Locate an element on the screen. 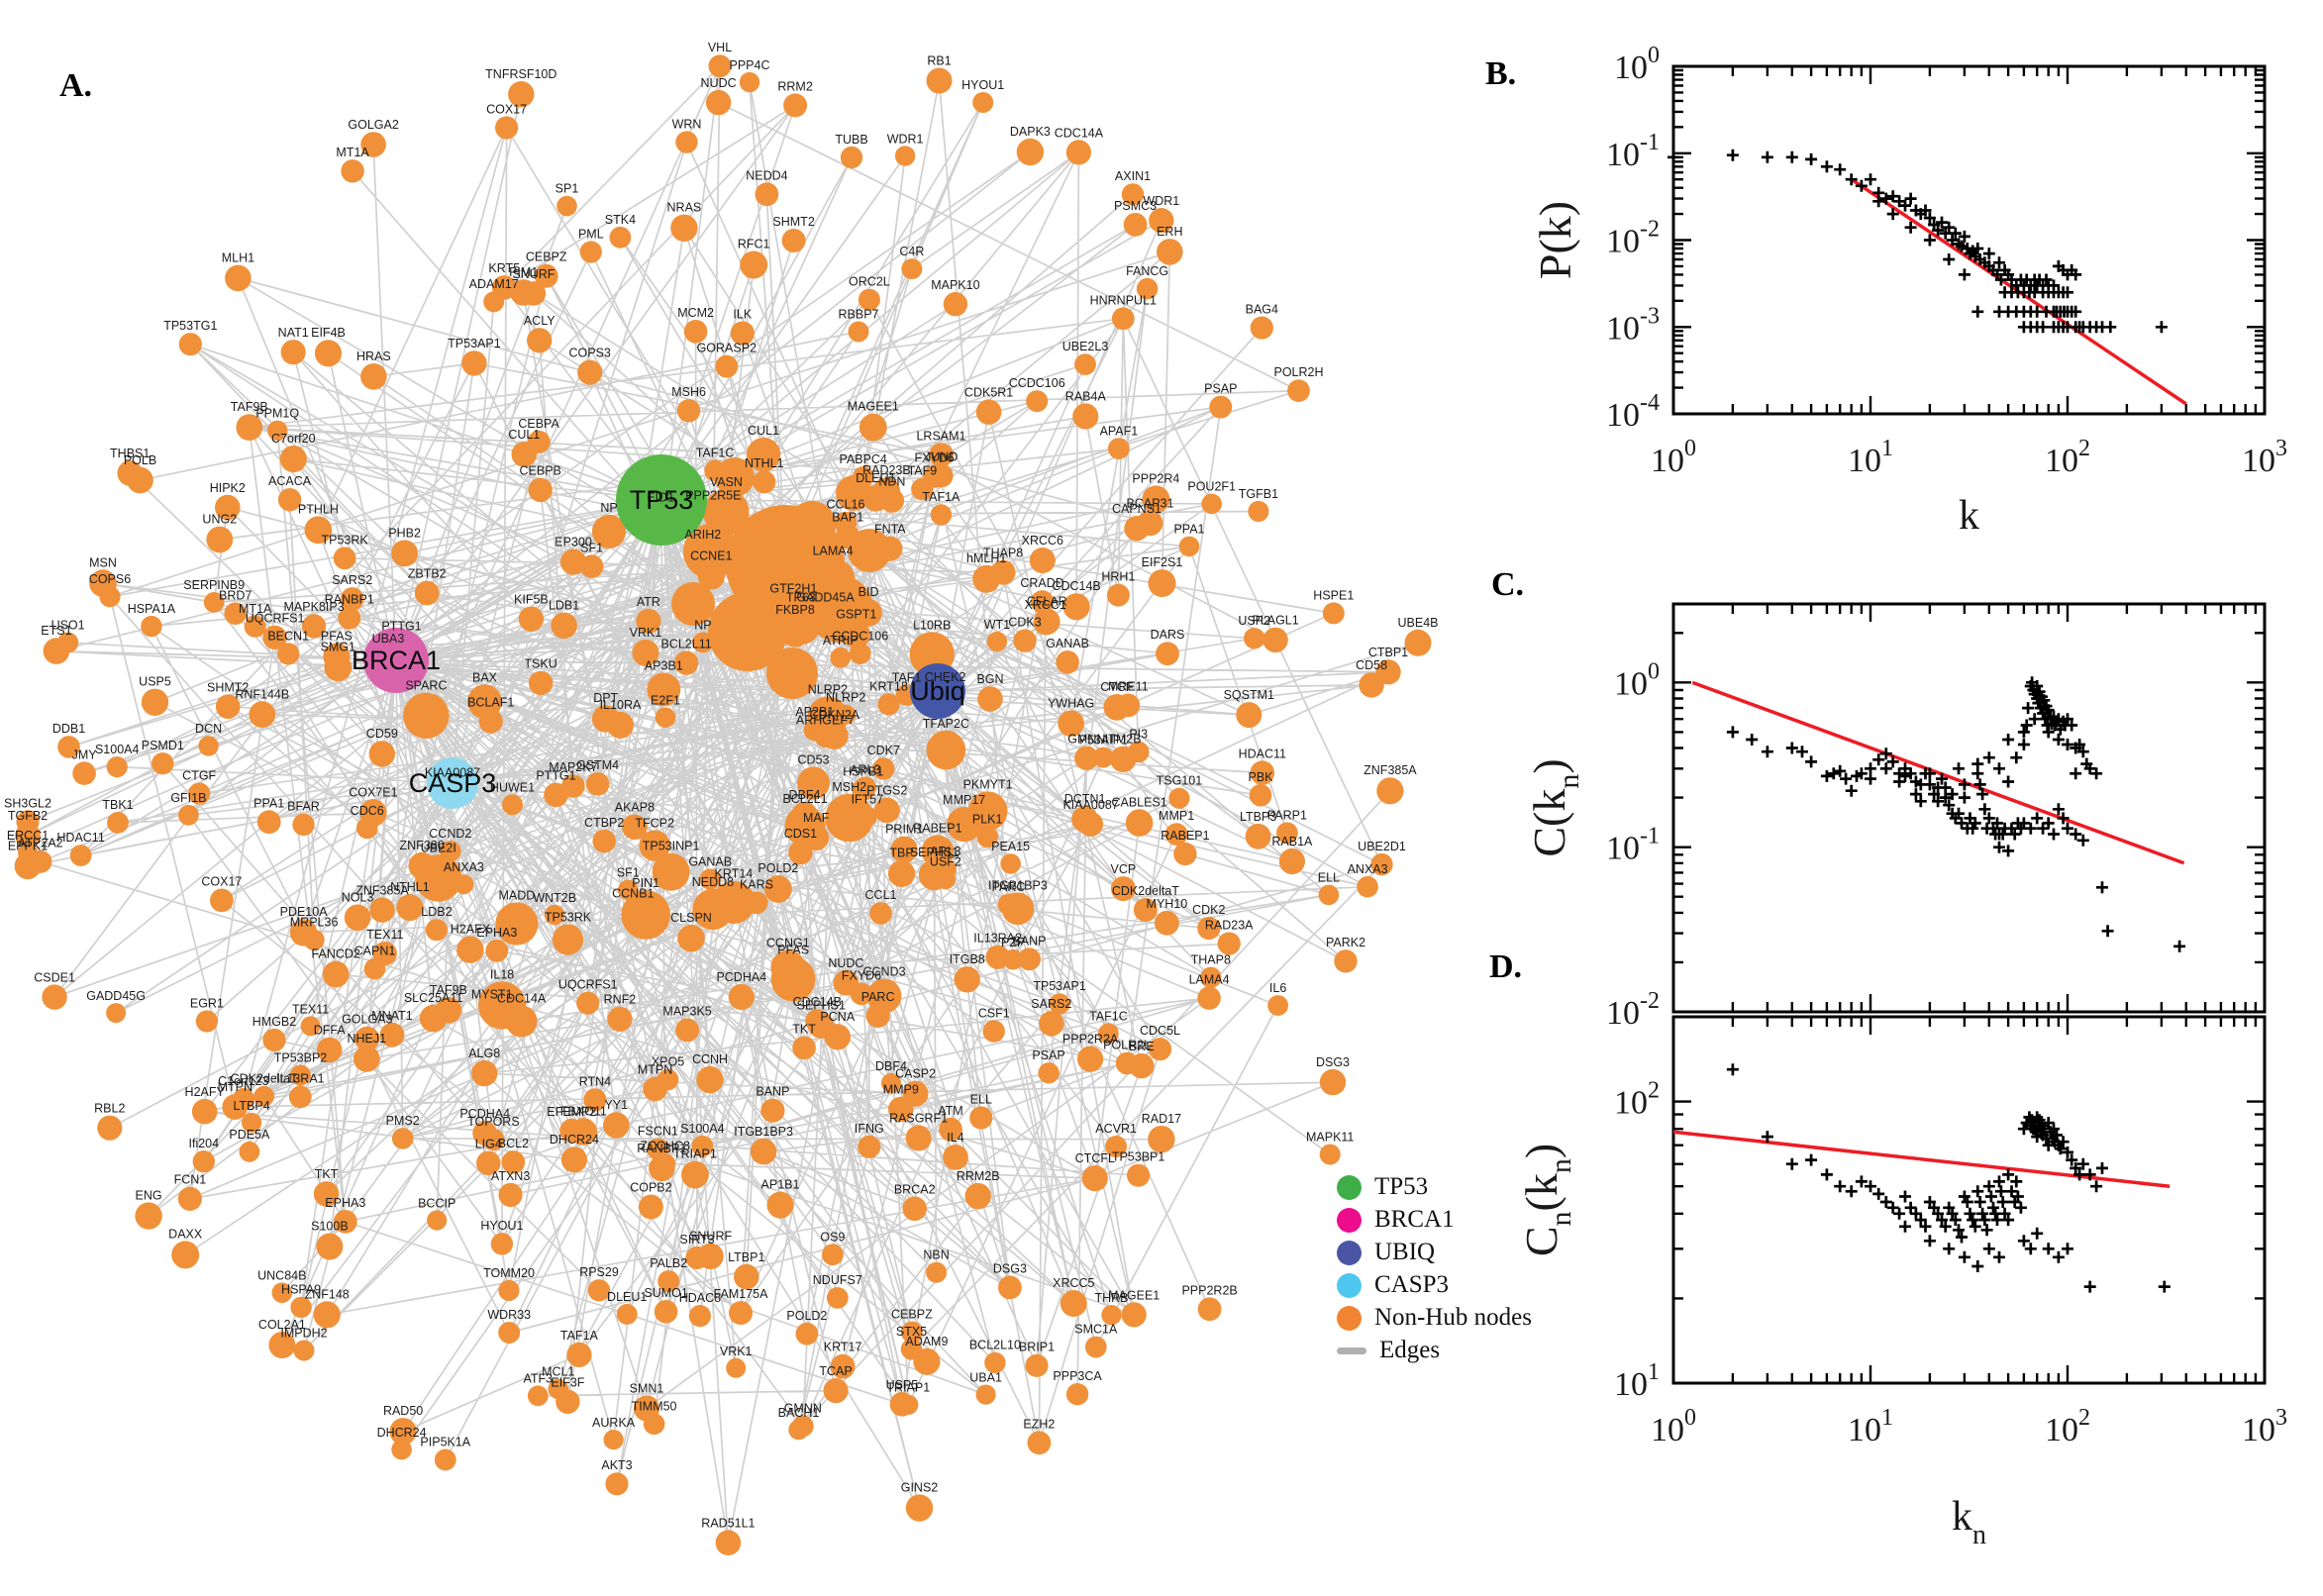  gene-label: C1orf123 is located at coordinates (243, 1081).